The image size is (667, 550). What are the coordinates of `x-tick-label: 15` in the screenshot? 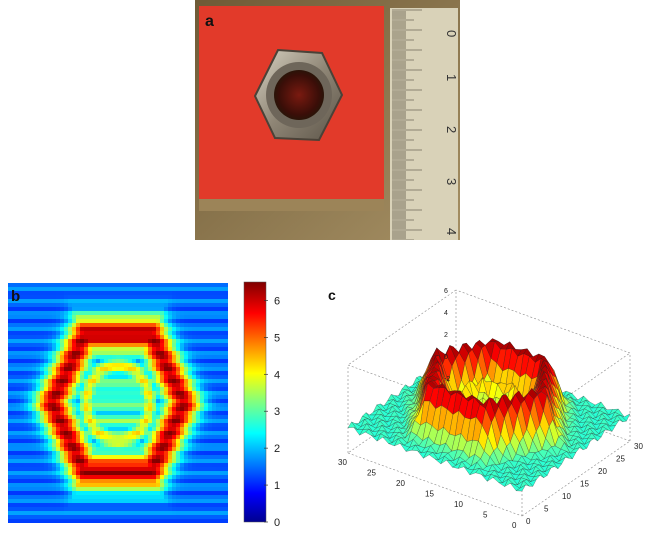 It's located at (429, 494).